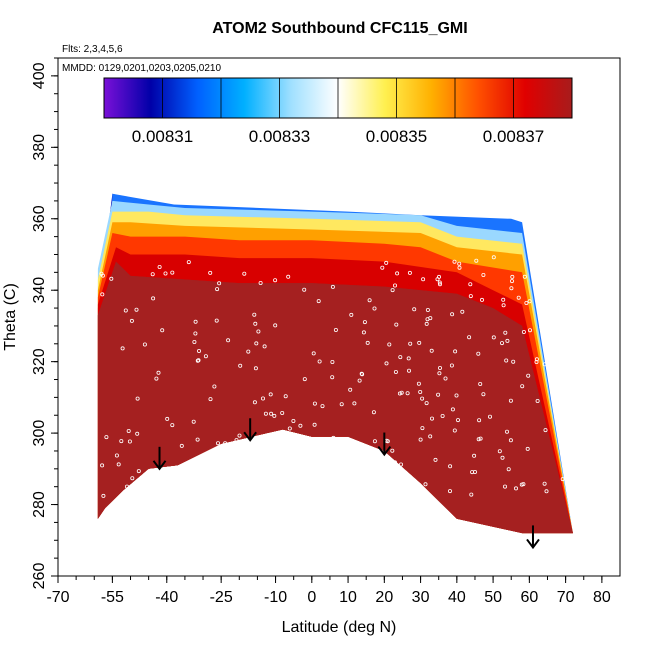 Image resolution: width=650 pixels, height=650 pixels. I want to click on x-tick-label: 30, so click(421, 597).